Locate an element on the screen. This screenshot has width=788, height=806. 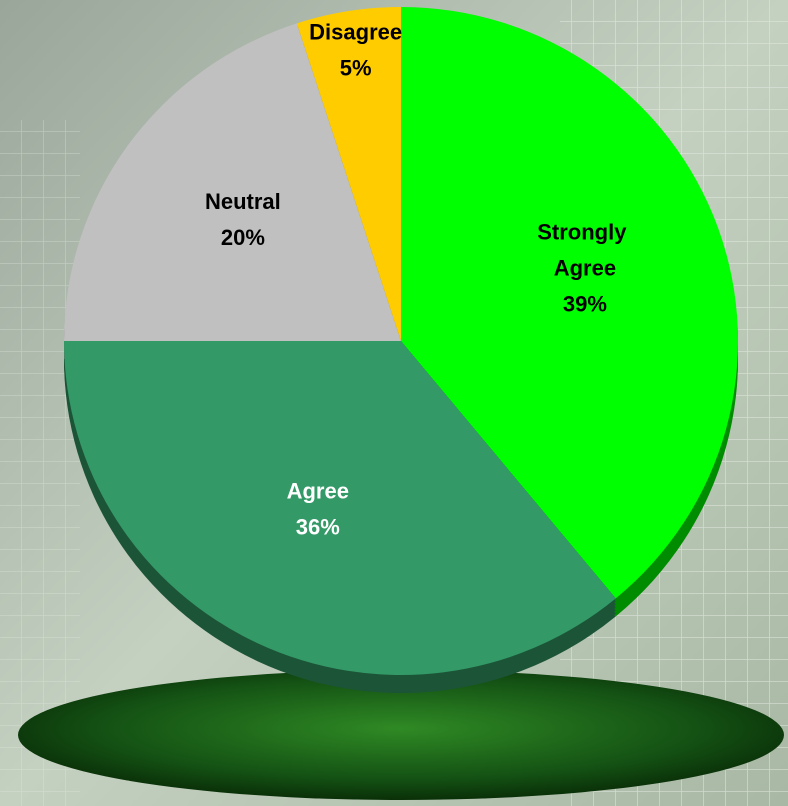
slice-value-label: 20% is located at coordinates (243, 237).